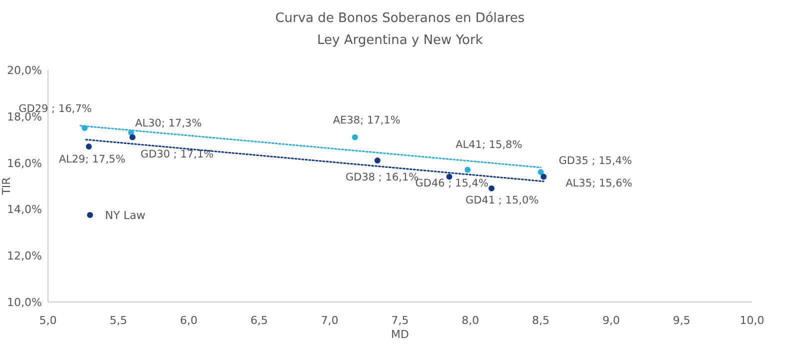 This screenshot has width=800, height=349. What do you see at coordinates (329, 320) in the screenshot?
I see `x-tick-label: 7,0` at bounding box center [329, 320].